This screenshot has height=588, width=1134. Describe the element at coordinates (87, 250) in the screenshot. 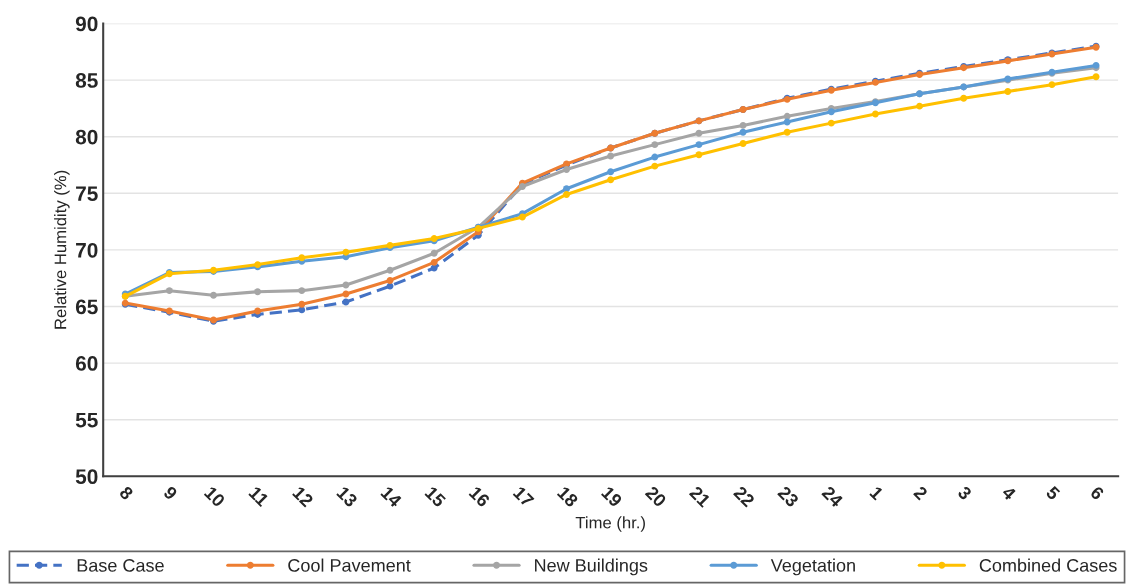

I see `y-tick-label: 70` at that location.